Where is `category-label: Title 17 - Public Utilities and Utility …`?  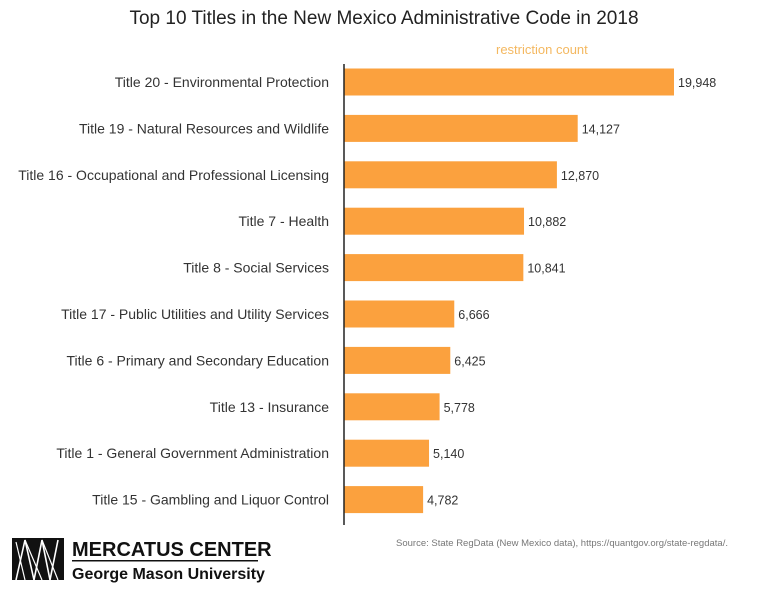
category-label: Title 17 - Public Utilities and Utility … is located at coordinates (195, 314).